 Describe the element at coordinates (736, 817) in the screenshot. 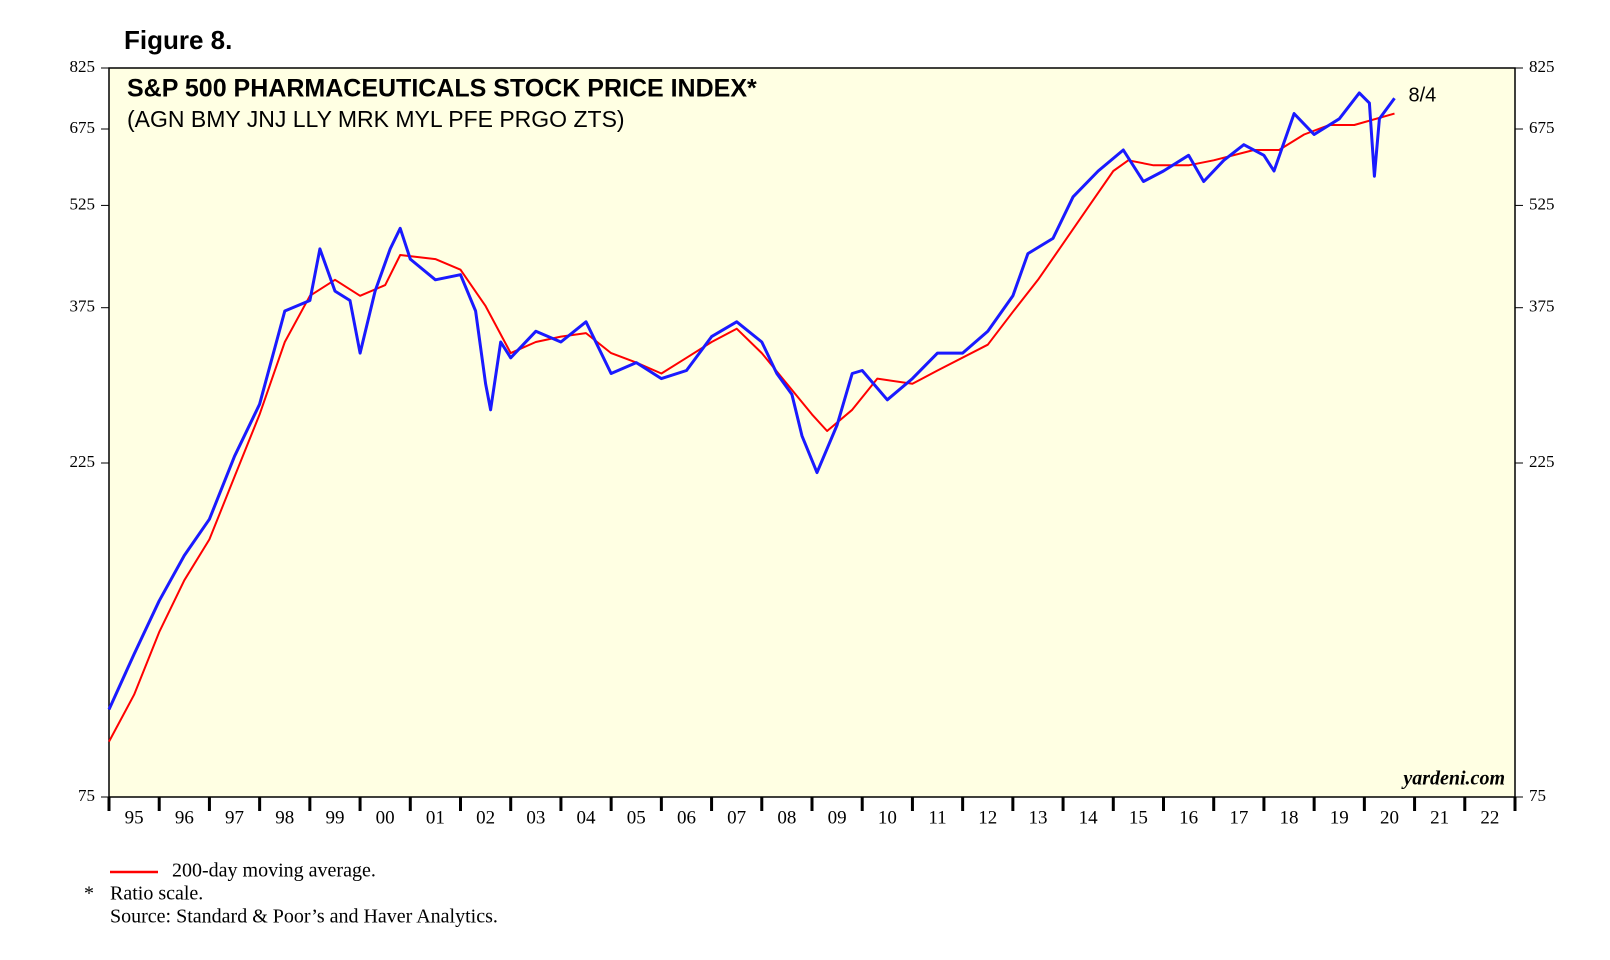

I see `x-tick-label: 07` at that location.